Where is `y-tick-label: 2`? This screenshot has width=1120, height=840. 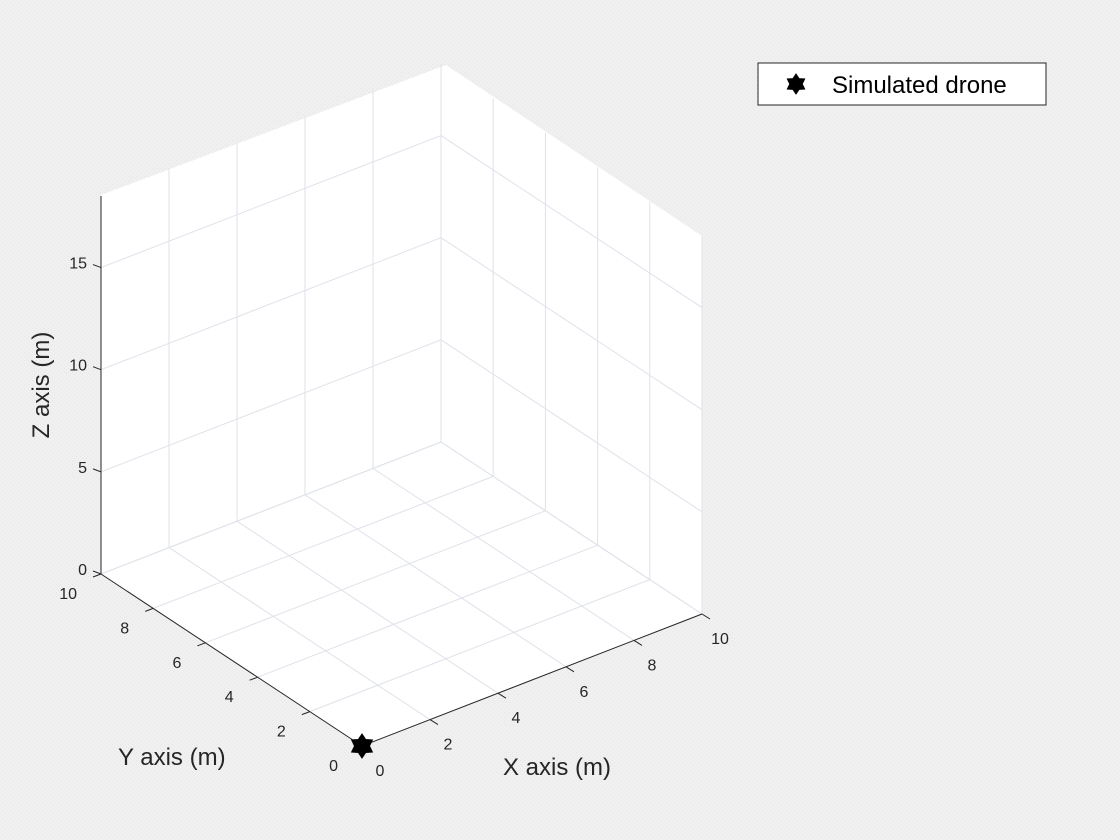
y-tick-label: 2 is located at coordinates (281, 732).